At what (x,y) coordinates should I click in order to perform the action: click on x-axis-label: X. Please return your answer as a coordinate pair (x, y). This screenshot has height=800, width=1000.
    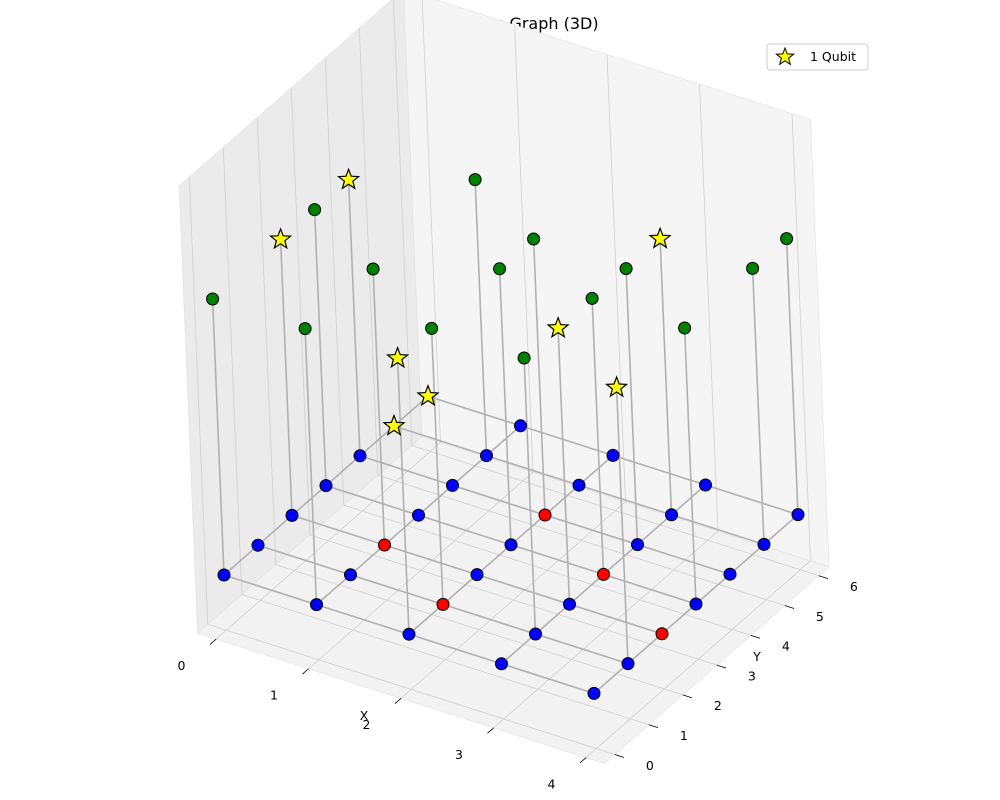
    Looking at the image, I should click on (364, 715).